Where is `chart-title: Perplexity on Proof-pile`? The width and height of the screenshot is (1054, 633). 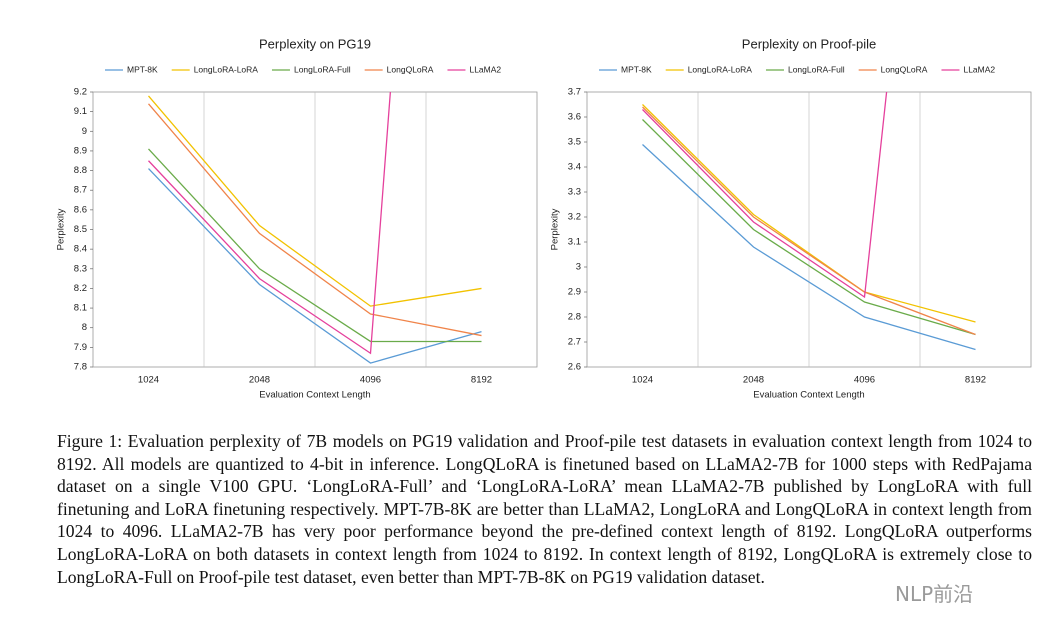
chart-title: Perplexity on Proof-pile is located at coordinates (809, 43).